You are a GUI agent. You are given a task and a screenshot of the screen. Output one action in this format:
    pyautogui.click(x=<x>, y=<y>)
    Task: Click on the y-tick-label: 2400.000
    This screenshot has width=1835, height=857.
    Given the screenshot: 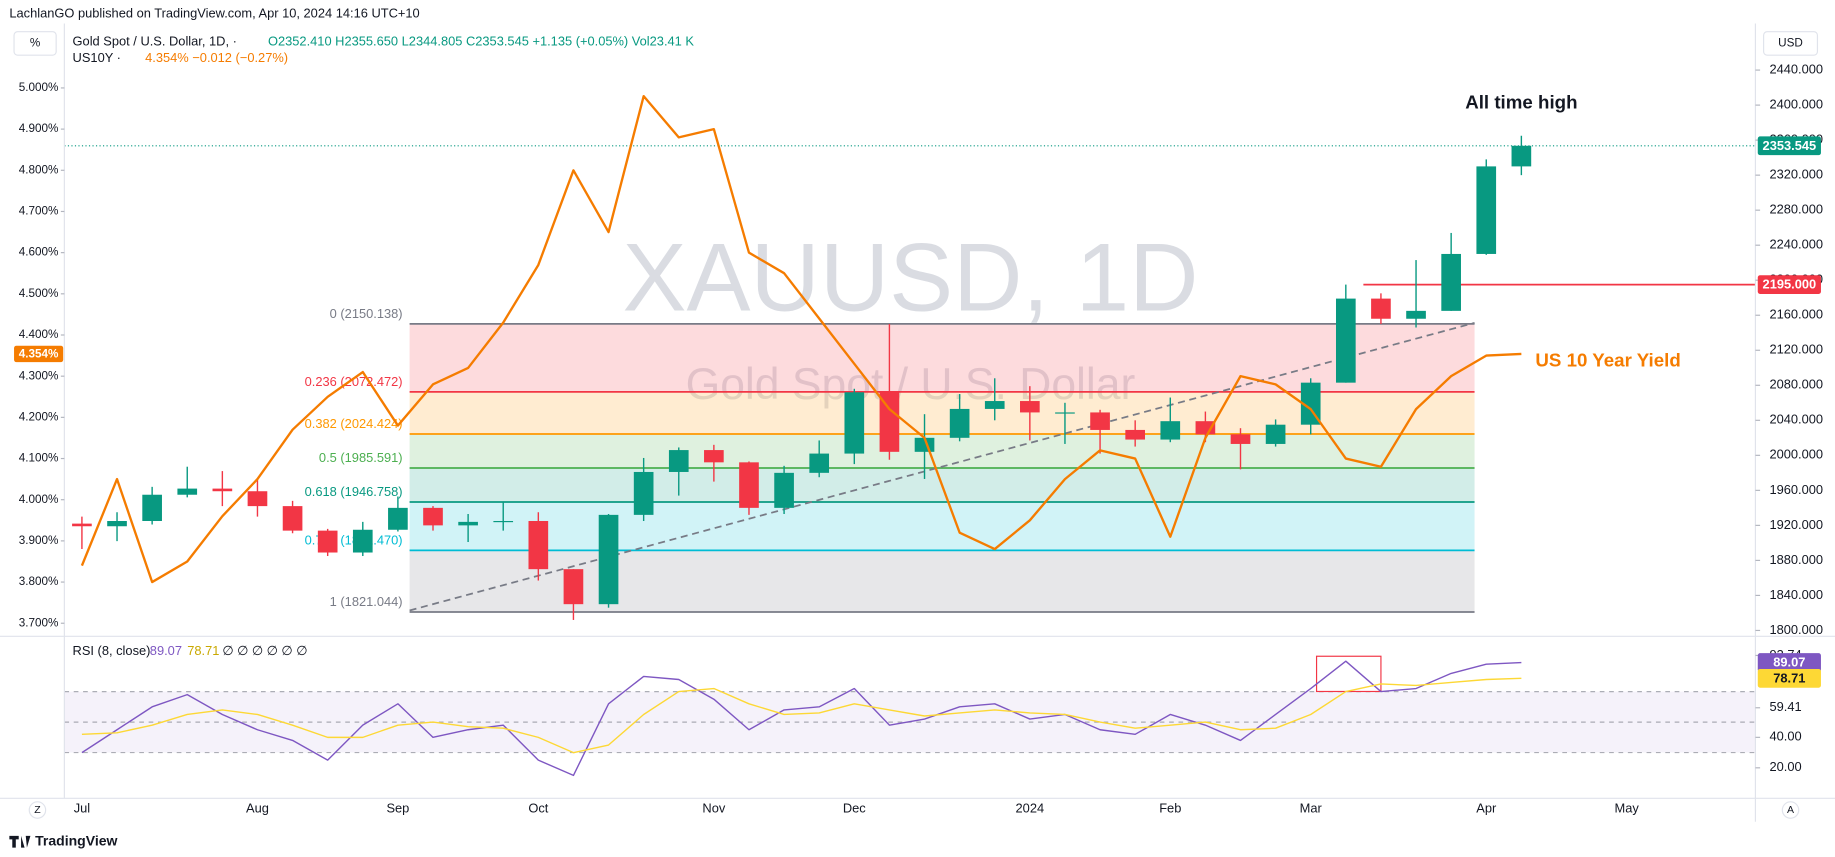 What is the action you would take?
    pyautogui.click(x=1796, y=103)
    